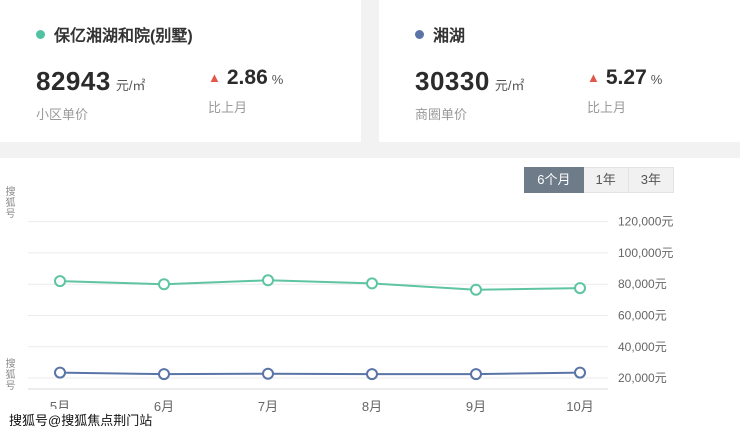  What do you see at coordinates (62, 114) in the screenshot?
I see `community-price-label: 小区单价` at bounding box center [62, 114].